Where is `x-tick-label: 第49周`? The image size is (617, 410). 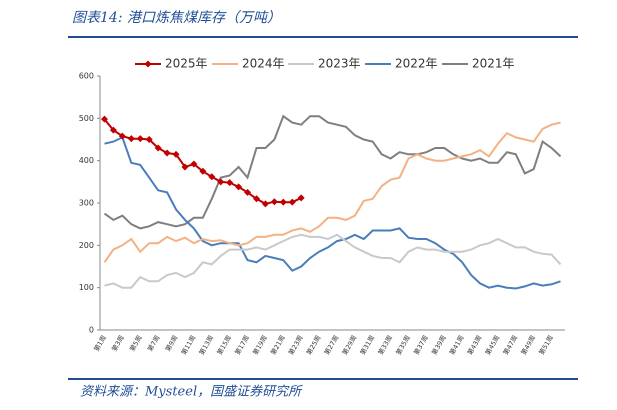 x-tick-label: 第49周 is located at coordinates (528, 345).